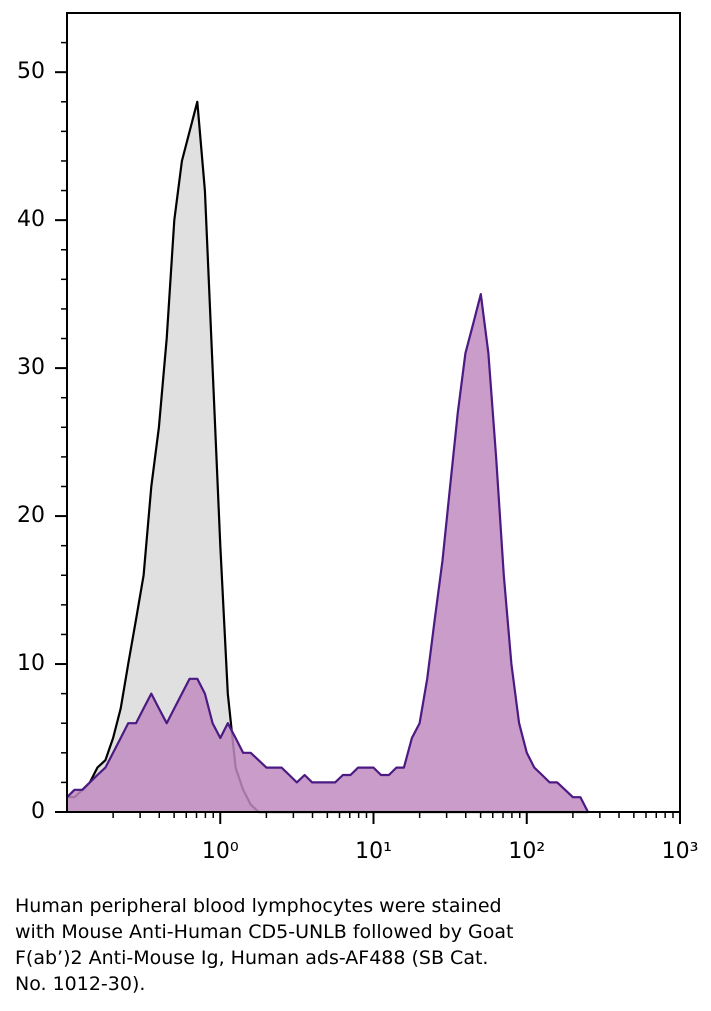  I want to click on caption-line: No. 1012-30)., so click(80, 984).